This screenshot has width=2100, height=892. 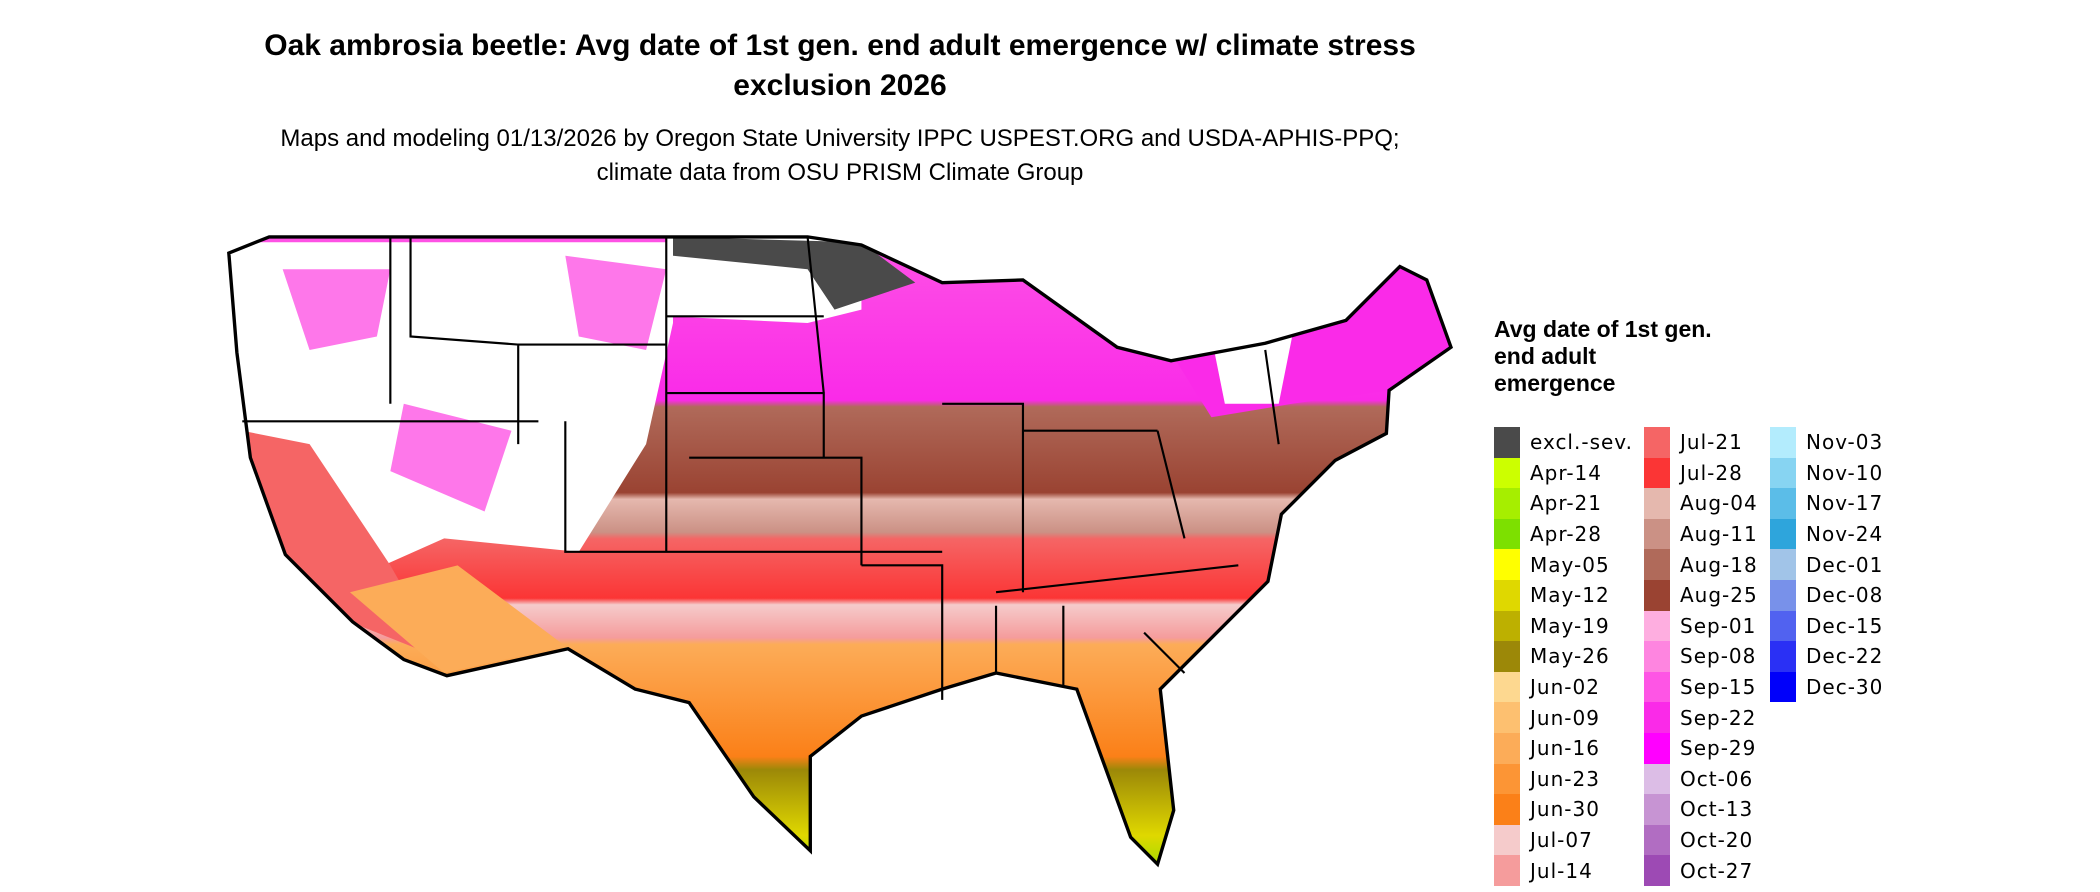 I want to click on legend-label: Dec-22, so click(x=1845, y=656).